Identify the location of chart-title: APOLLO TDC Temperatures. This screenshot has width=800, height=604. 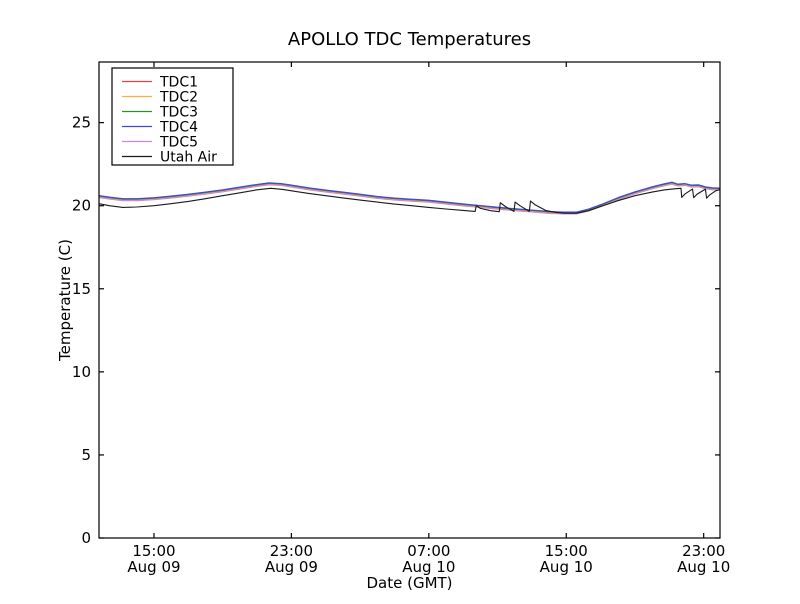
(409, 39).